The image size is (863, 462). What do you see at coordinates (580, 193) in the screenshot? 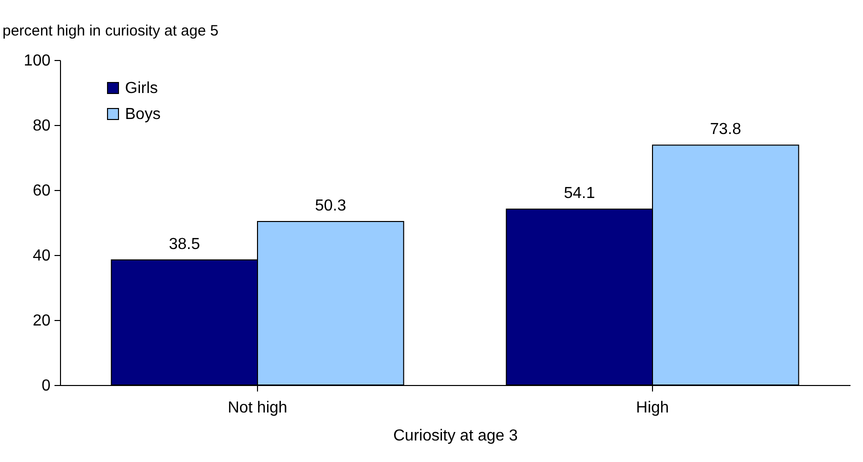
I see `data-label: 54.1` at bounding box center [580, 193].